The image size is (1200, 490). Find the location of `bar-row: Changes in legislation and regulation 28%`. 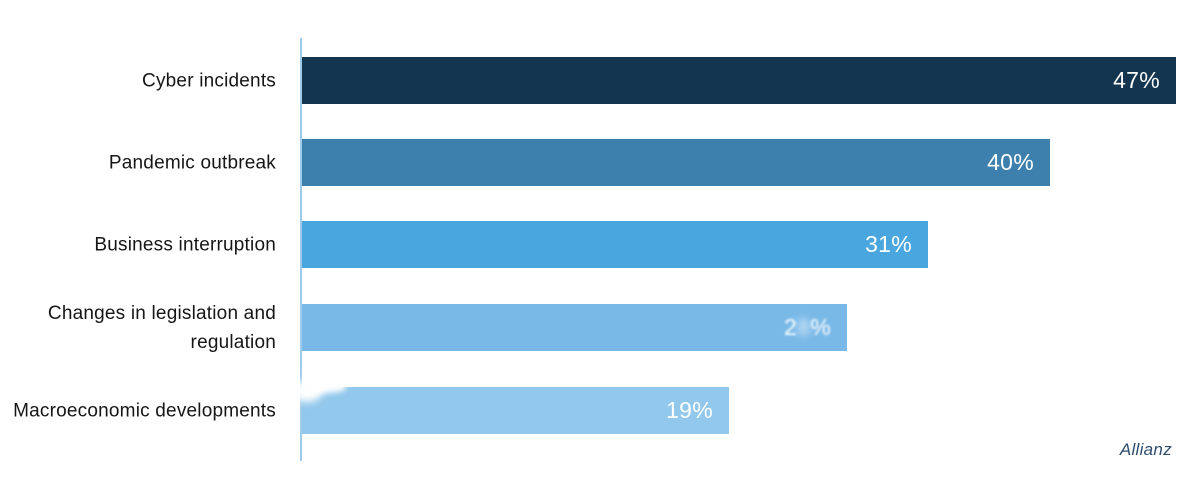

bar-row: Changes in legislation and regulation 28% is located at coordinates (600, 328).